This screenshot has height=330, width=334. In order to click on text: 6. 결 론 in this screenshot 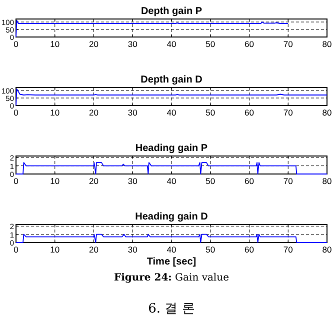, I will do `click(171, 309)`.